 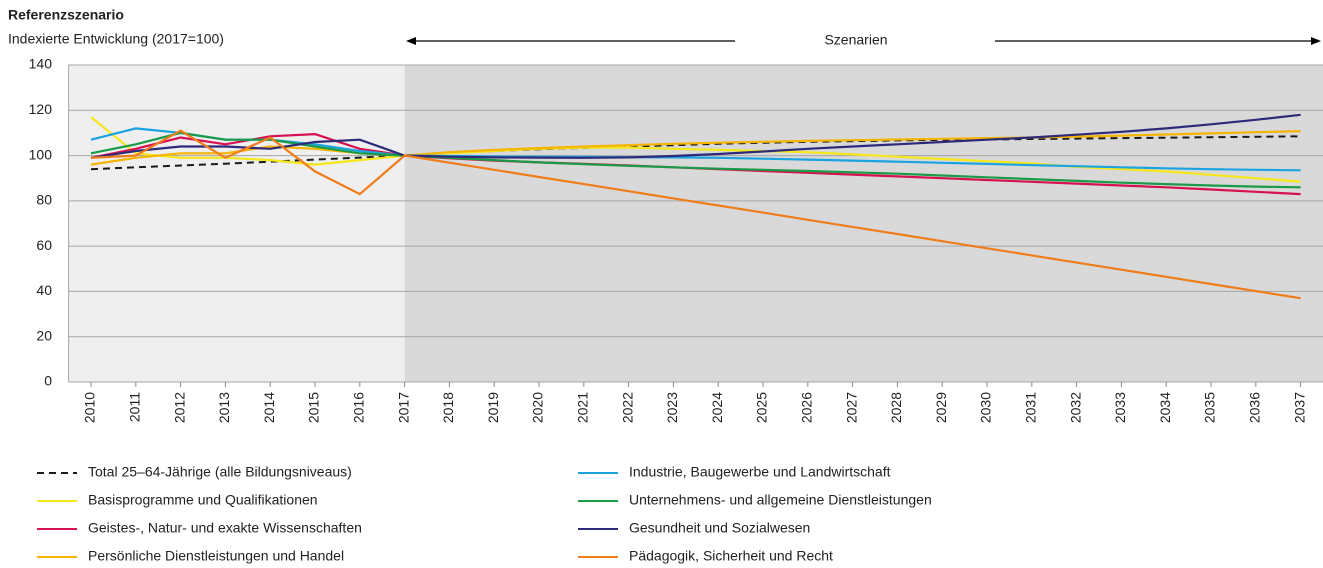 I want to click on x-tick-label: 2032, so click(x=1075, y=407).